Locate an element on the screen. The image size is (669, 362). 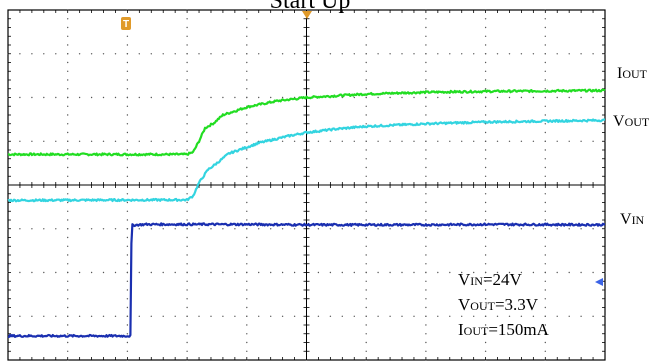
trigger-marker: T is located at coordinates (126, 23).